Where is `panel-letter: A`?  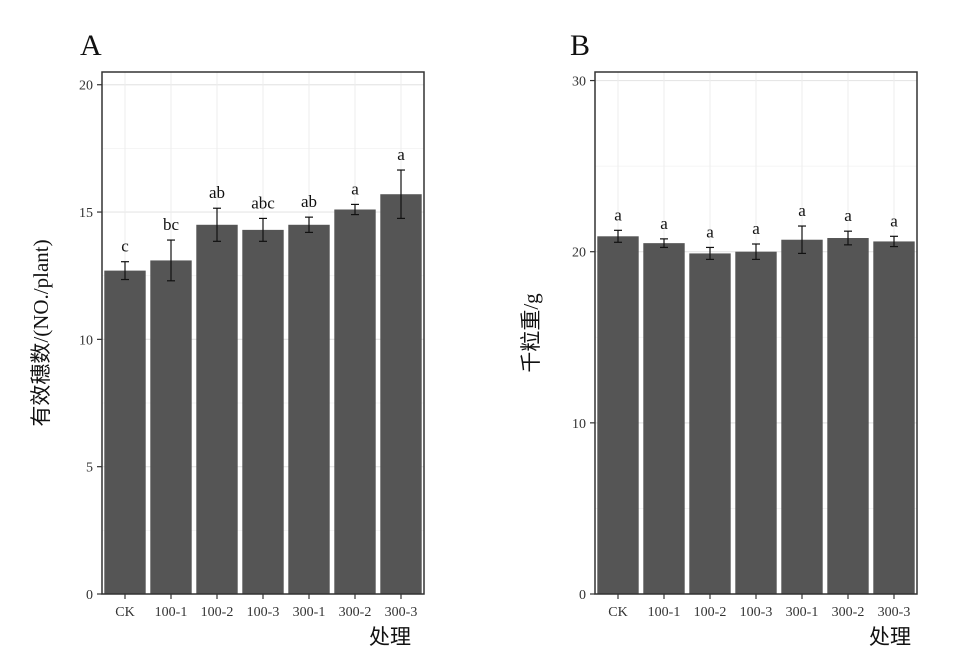
panel-letter: A is located at coordinates (91, 45).